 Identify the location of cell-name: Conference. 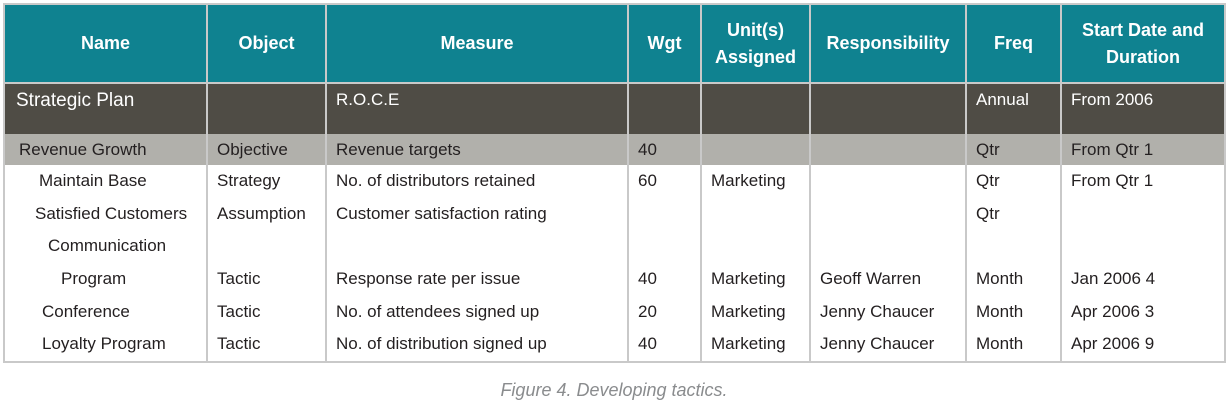
(105, 311).